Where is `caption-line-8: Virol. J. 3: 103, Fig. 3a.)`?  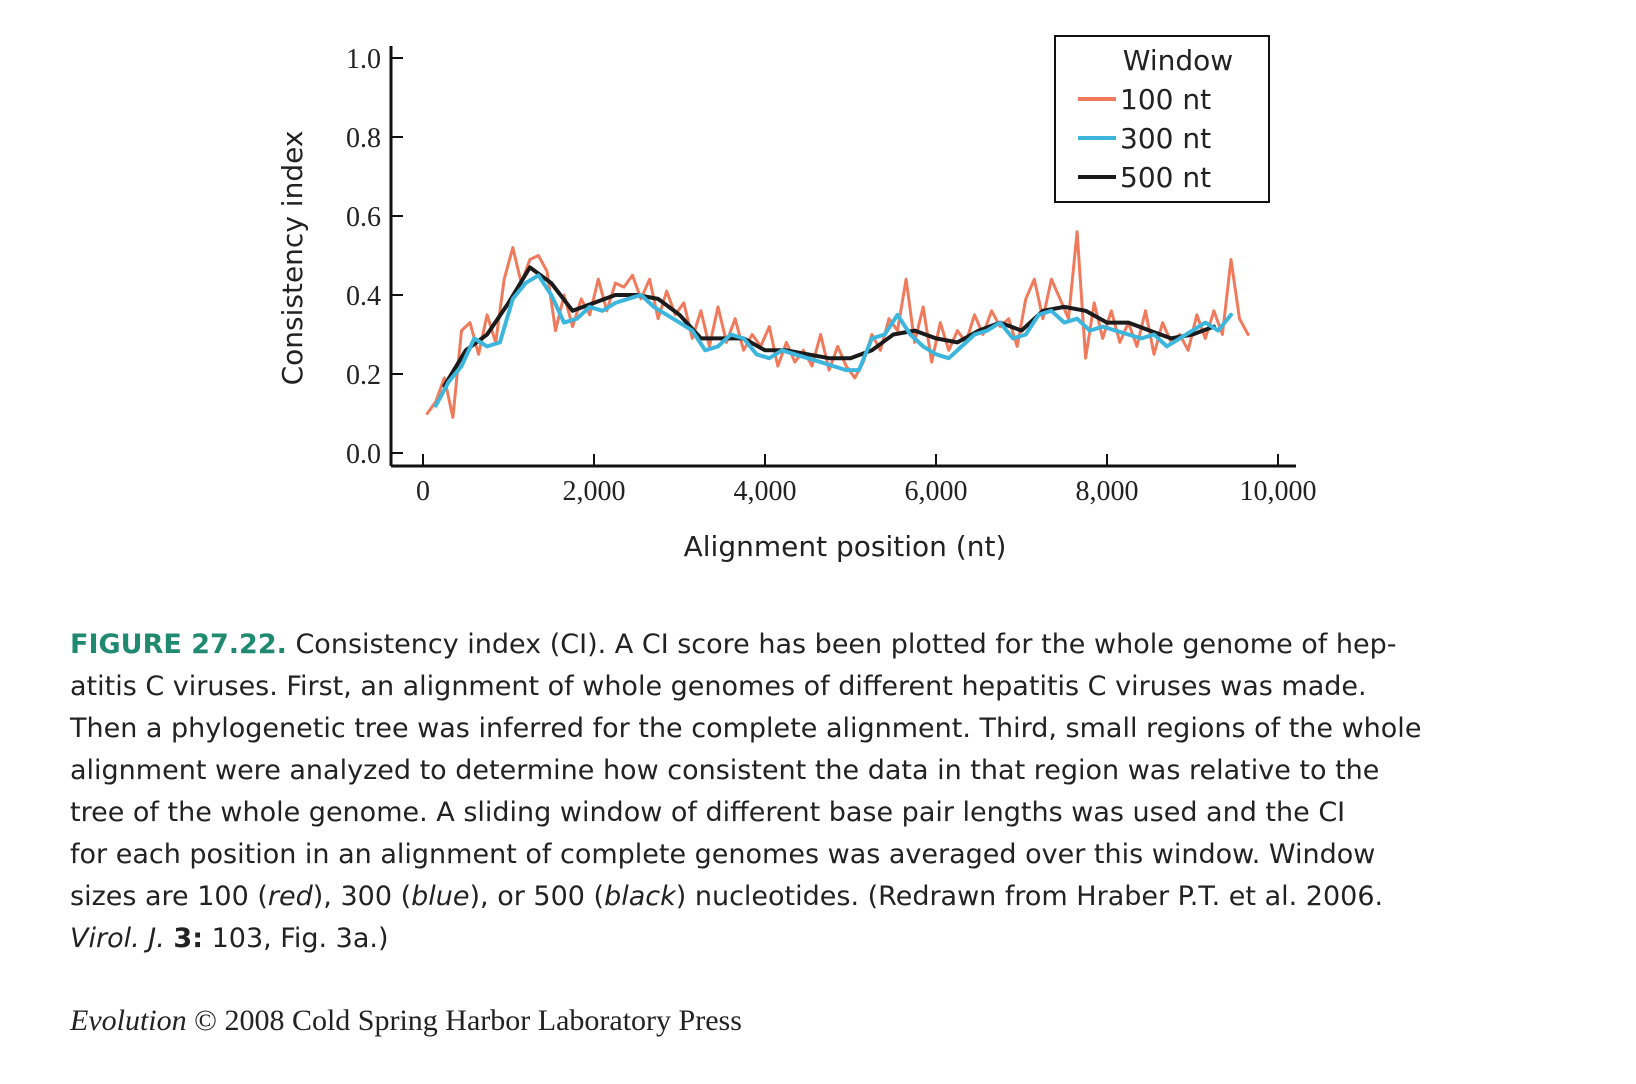 caption-line-8: Virol. J. 3: 103, Fig. 3a.) is located at coordinates (229, 938).